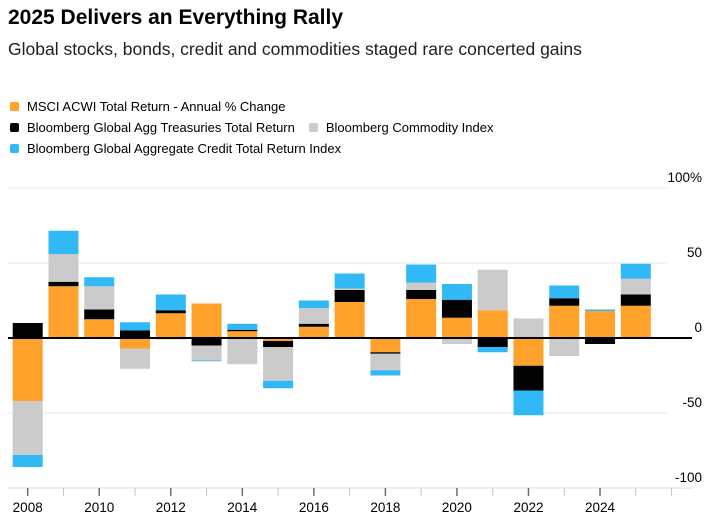 This screenshot has height=527, width=711. I want to click on bar-segment-series0-2018, so click(385, 345).